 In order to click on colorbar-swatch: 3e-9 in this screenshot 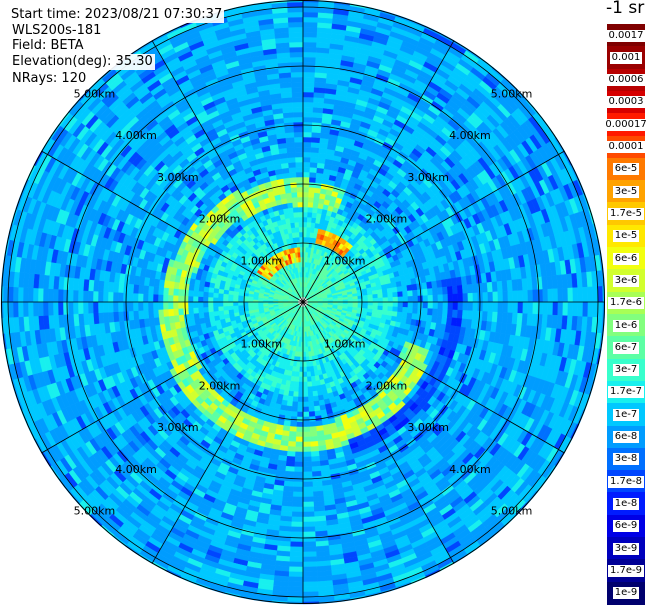, I will do `click(626, 549)`.